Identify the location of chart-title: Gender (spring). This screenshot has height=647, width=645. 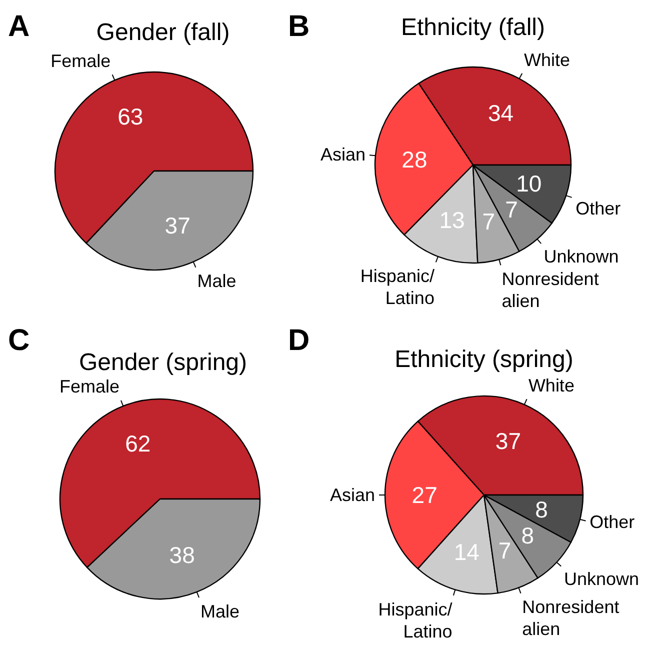
(163, 362).